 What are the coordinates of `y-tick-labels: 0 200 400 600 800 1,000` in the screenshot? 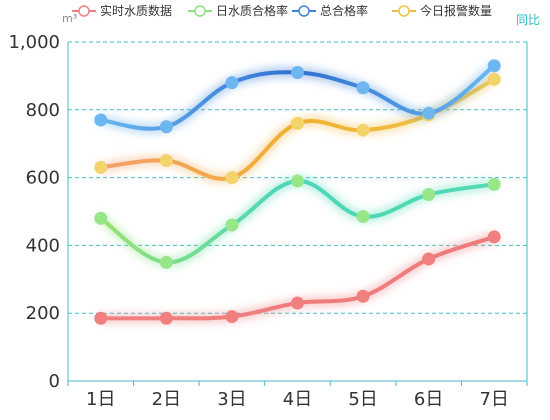 It's located at (34, 212).